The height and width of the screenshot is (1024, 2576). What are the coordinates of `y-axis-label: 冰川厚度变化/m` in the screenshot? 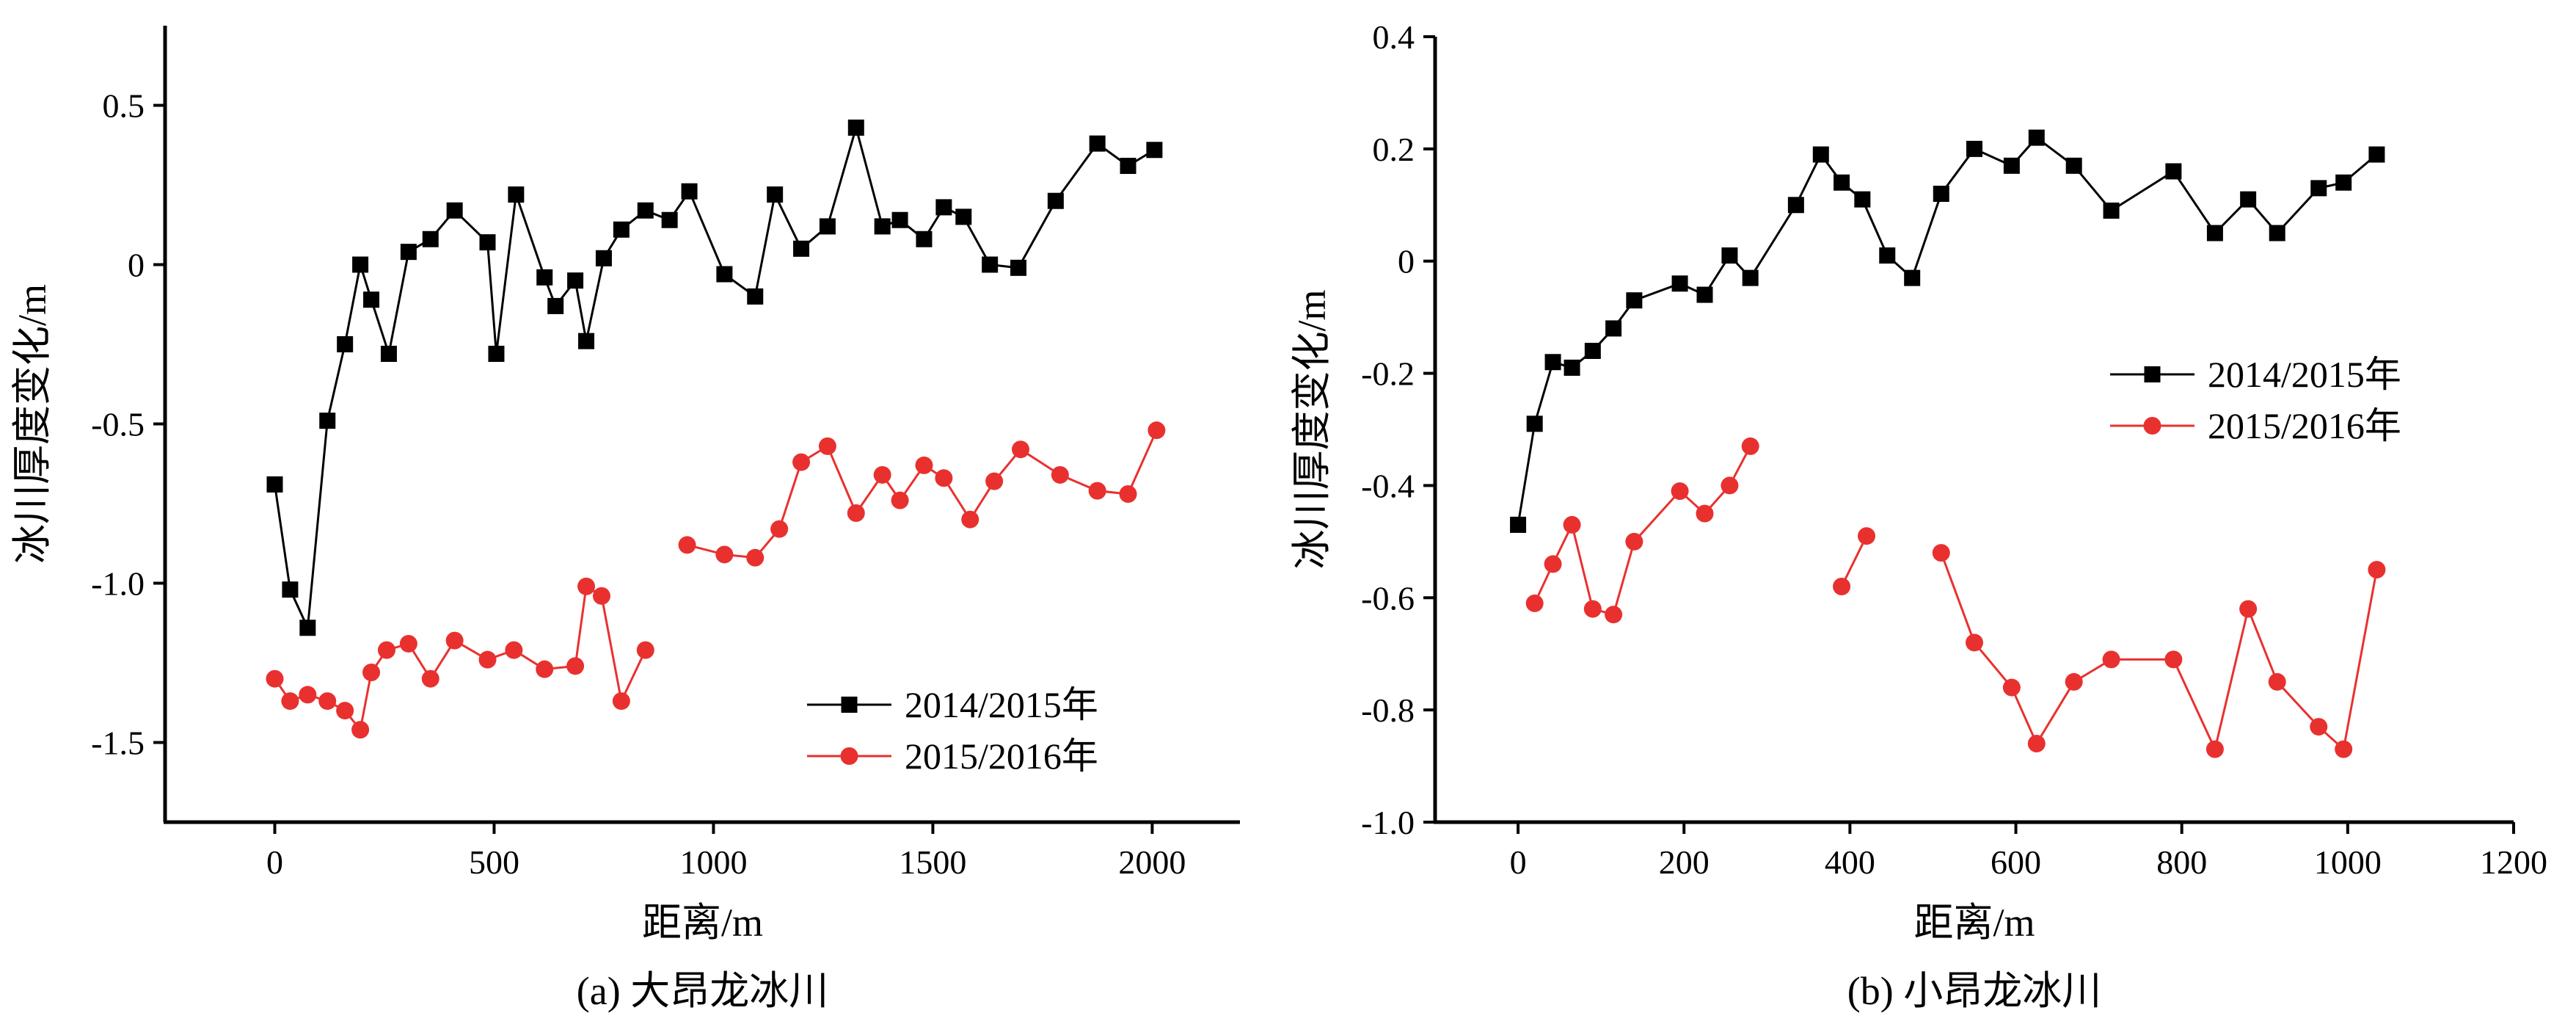 It's located at (32, 424).